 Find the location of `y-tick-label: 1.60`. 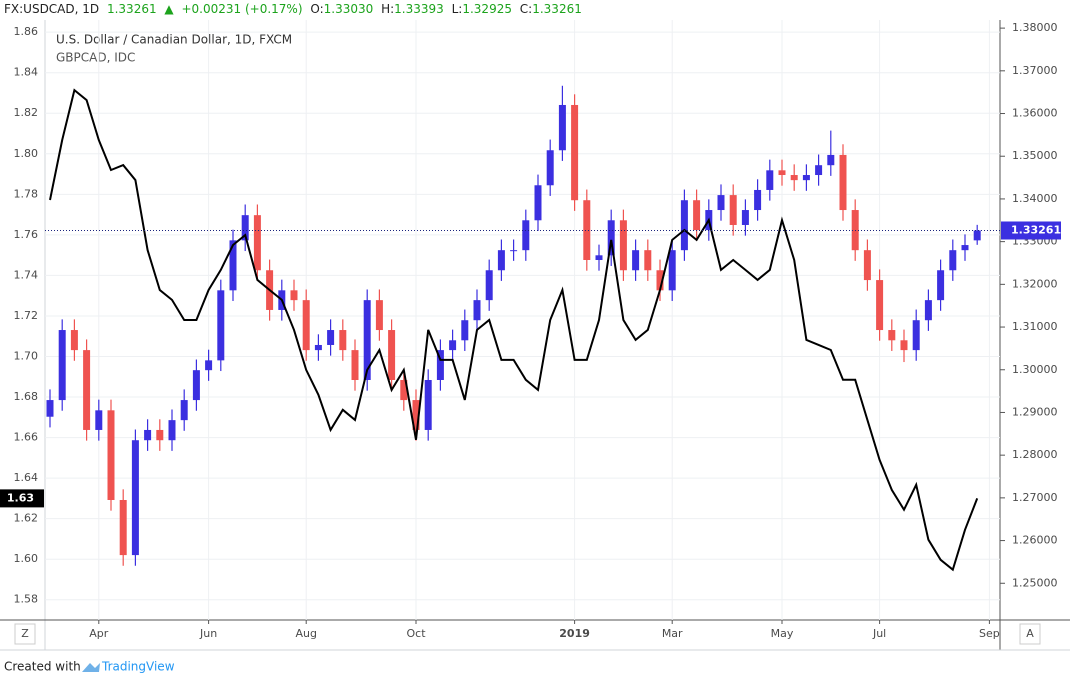

y-tick-label: 1.60 is located at coordinates (26, 558).